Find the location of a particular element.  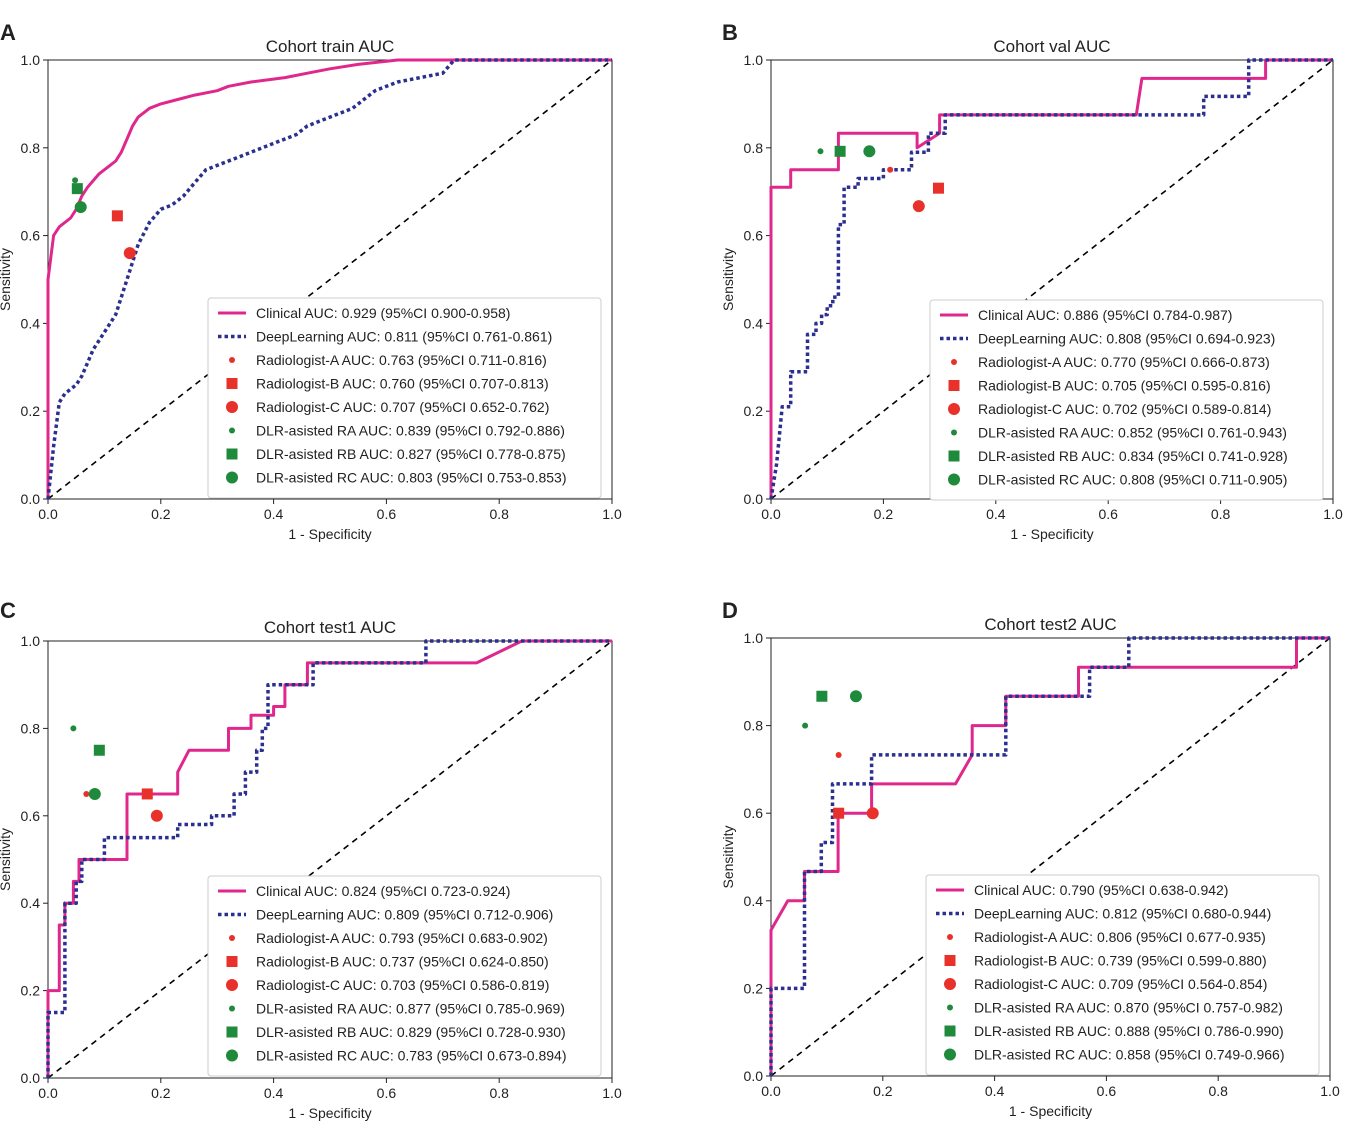

dlr-asisted-rc-point is located at coordinates (855, 696).